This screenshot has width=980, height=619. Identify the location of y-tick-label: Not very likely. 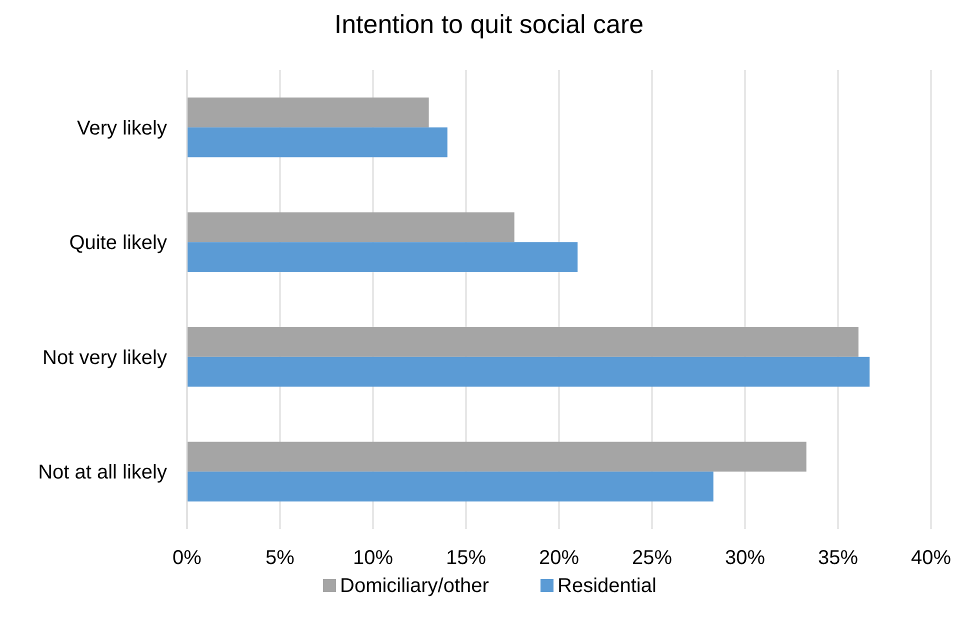
(104, 357).